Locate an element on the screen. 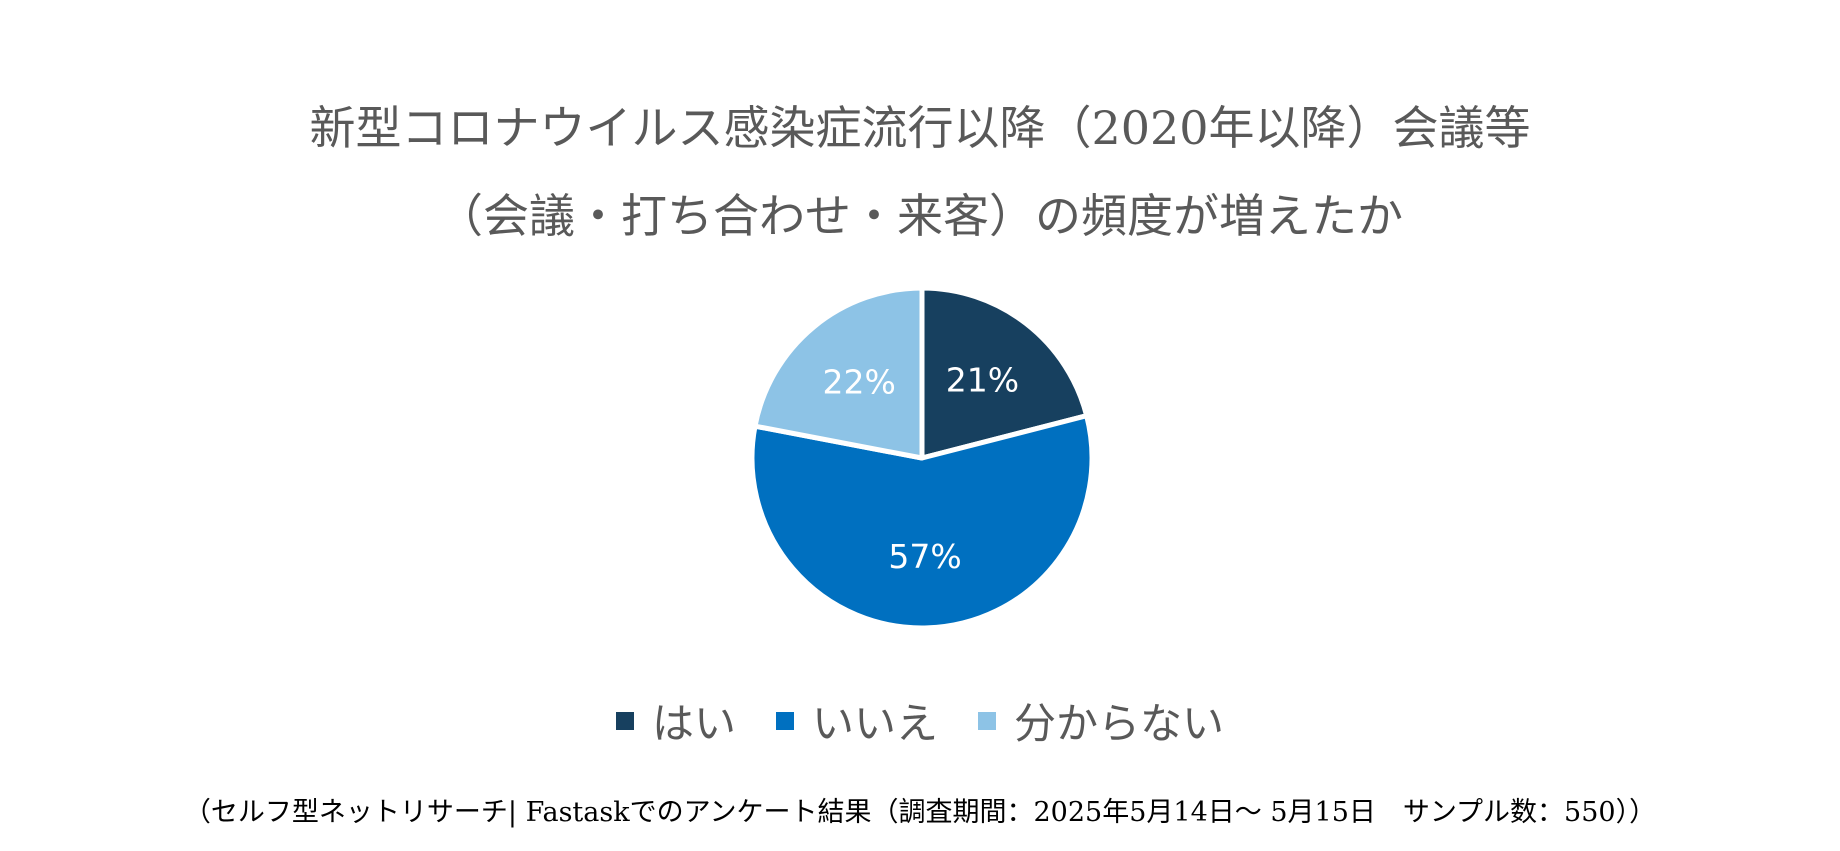 Image resolution: width=1840 pixels, height=851 pixels. legend-label-1: はい is located at coordinates (693, 723).